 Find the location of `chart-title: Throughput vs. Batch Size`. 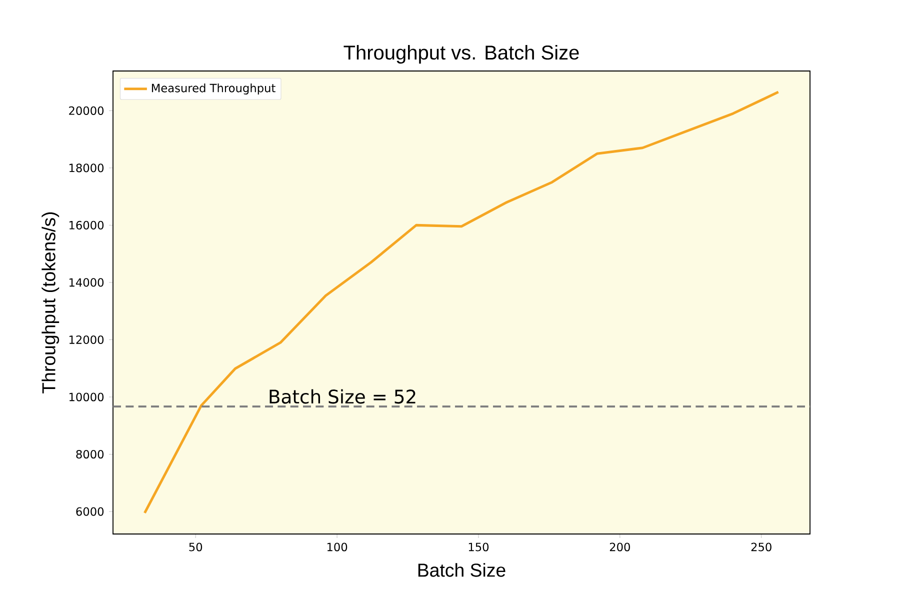

chart-title: Throughput vs. Batch Size is located at coordinates (461, 54).